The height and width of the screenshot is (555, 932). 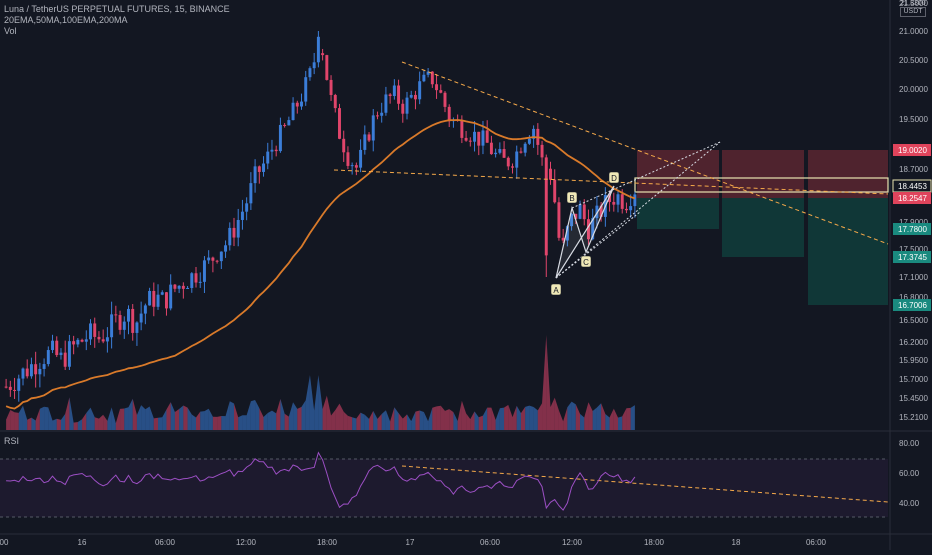 I want to click on pattern-point-label: D, so click(x=614, y=178).